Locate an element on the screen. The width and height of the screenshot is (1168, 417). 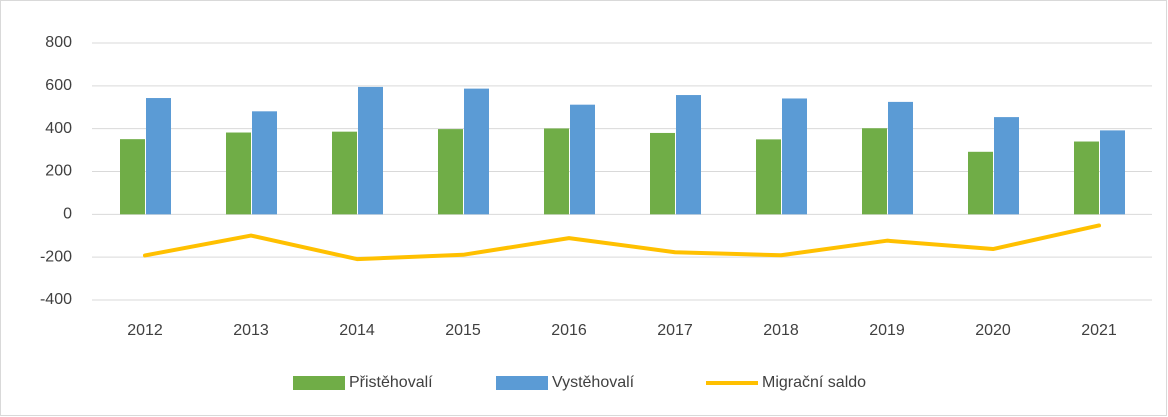
x-tick-label: 2013 is located at coordinates (251, 330).